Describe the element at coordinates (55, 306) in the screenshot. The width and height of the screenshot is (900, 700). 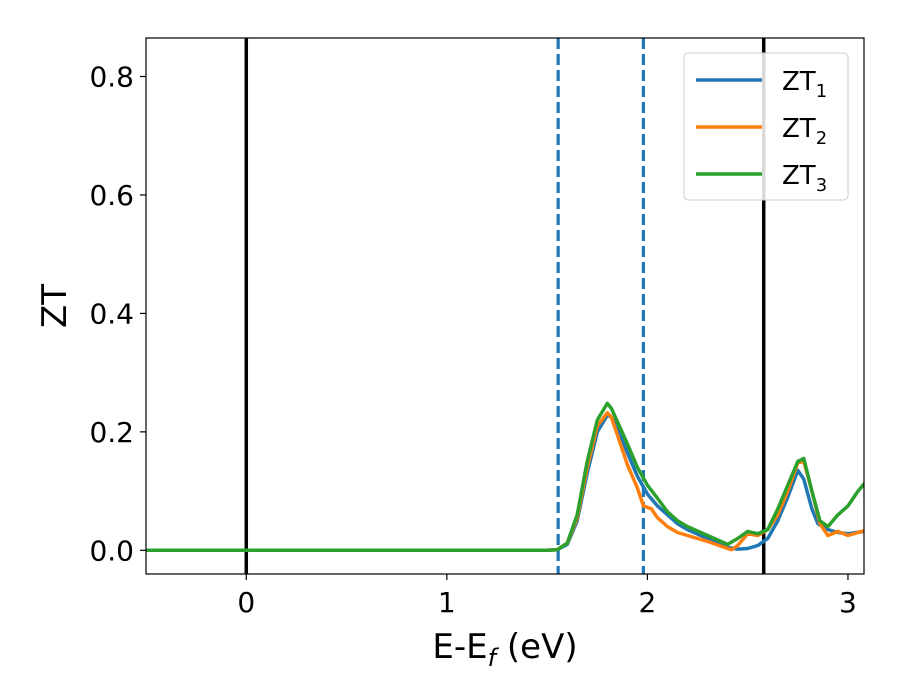
I see `y-axis-label: ZT` at that location.